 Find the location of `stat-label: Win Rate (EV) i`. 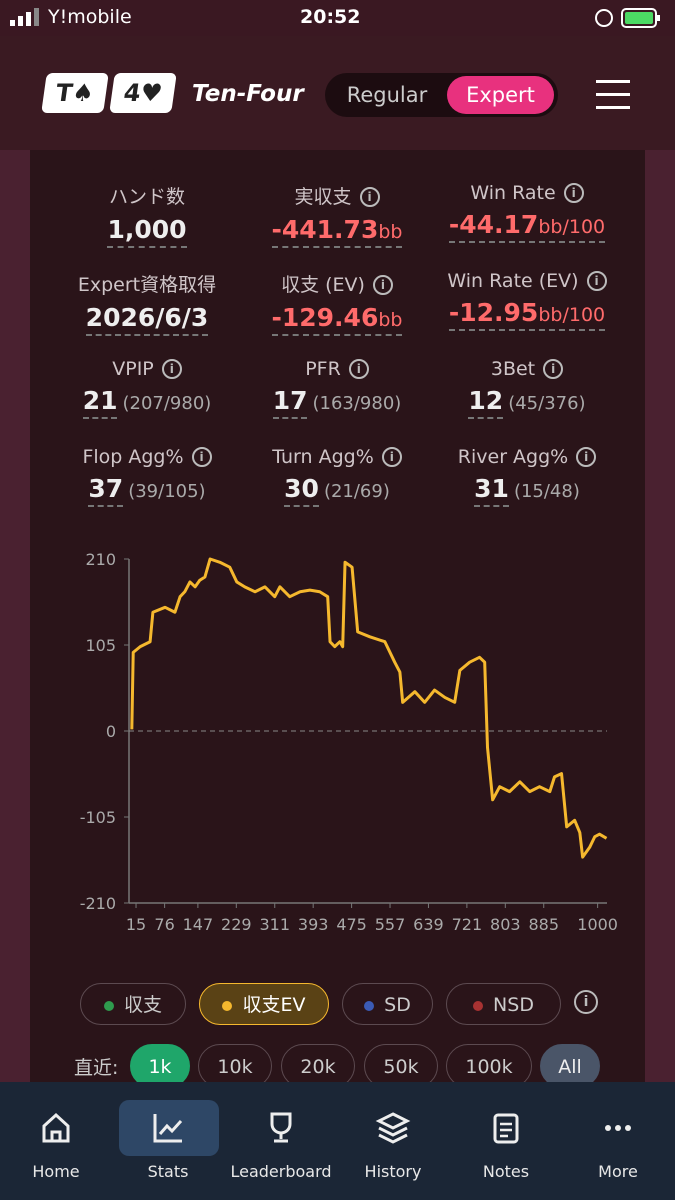

stat-label: Win Rate (EV) i is located at coordinates (527, 281).